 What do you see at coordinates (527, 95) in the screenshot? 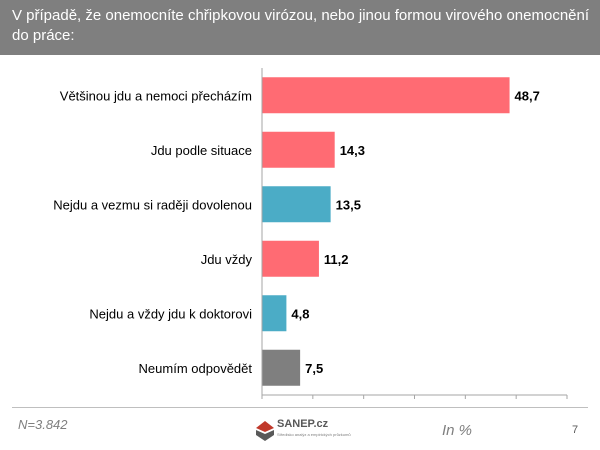
I see `value-label: 48,7` at bounding box center [527, 95].